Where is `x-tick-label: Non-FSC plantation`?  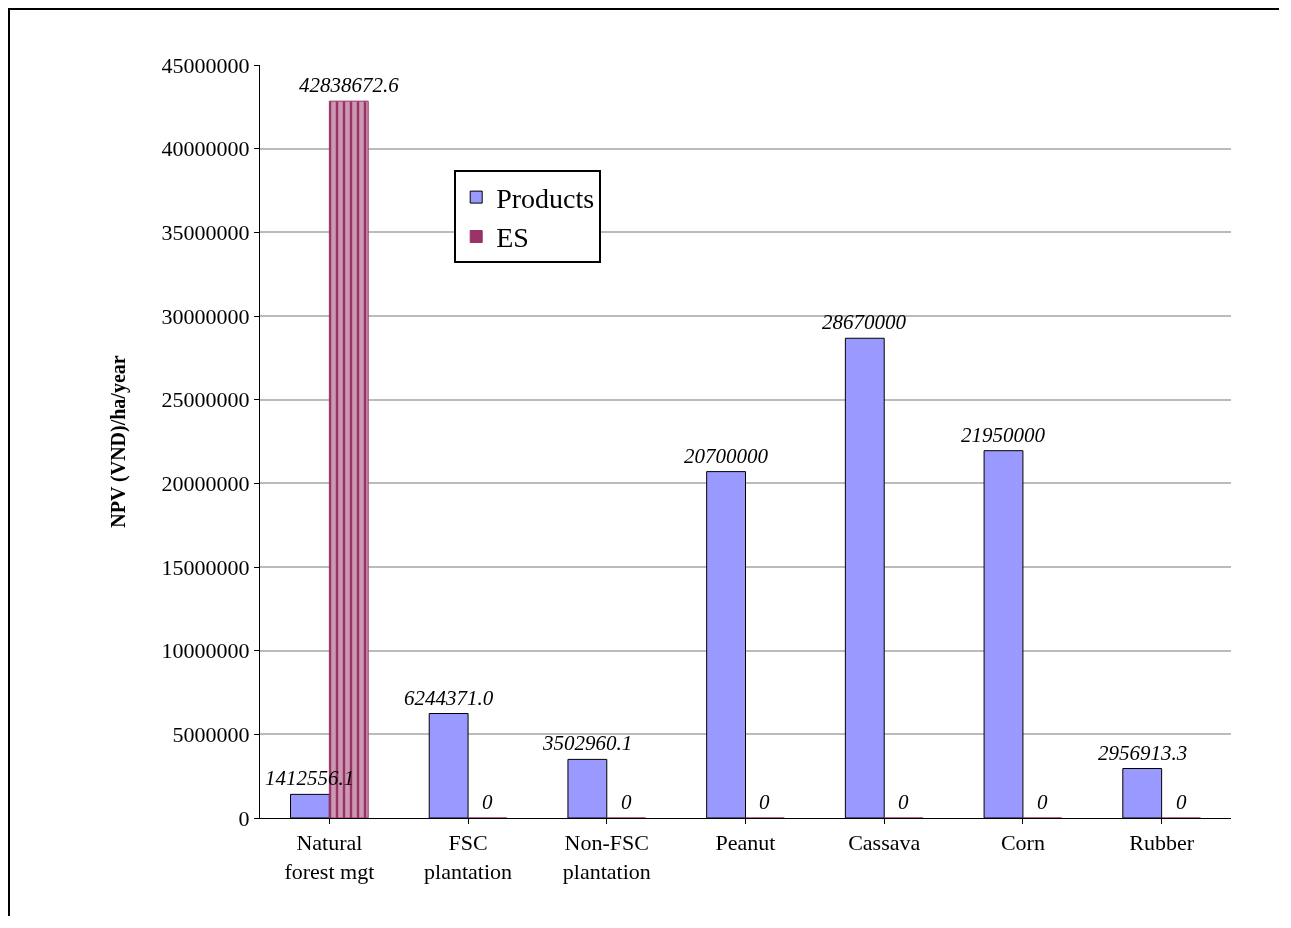
x-tick-label: Non-FSC plantation is located at coordinates (606, 857).